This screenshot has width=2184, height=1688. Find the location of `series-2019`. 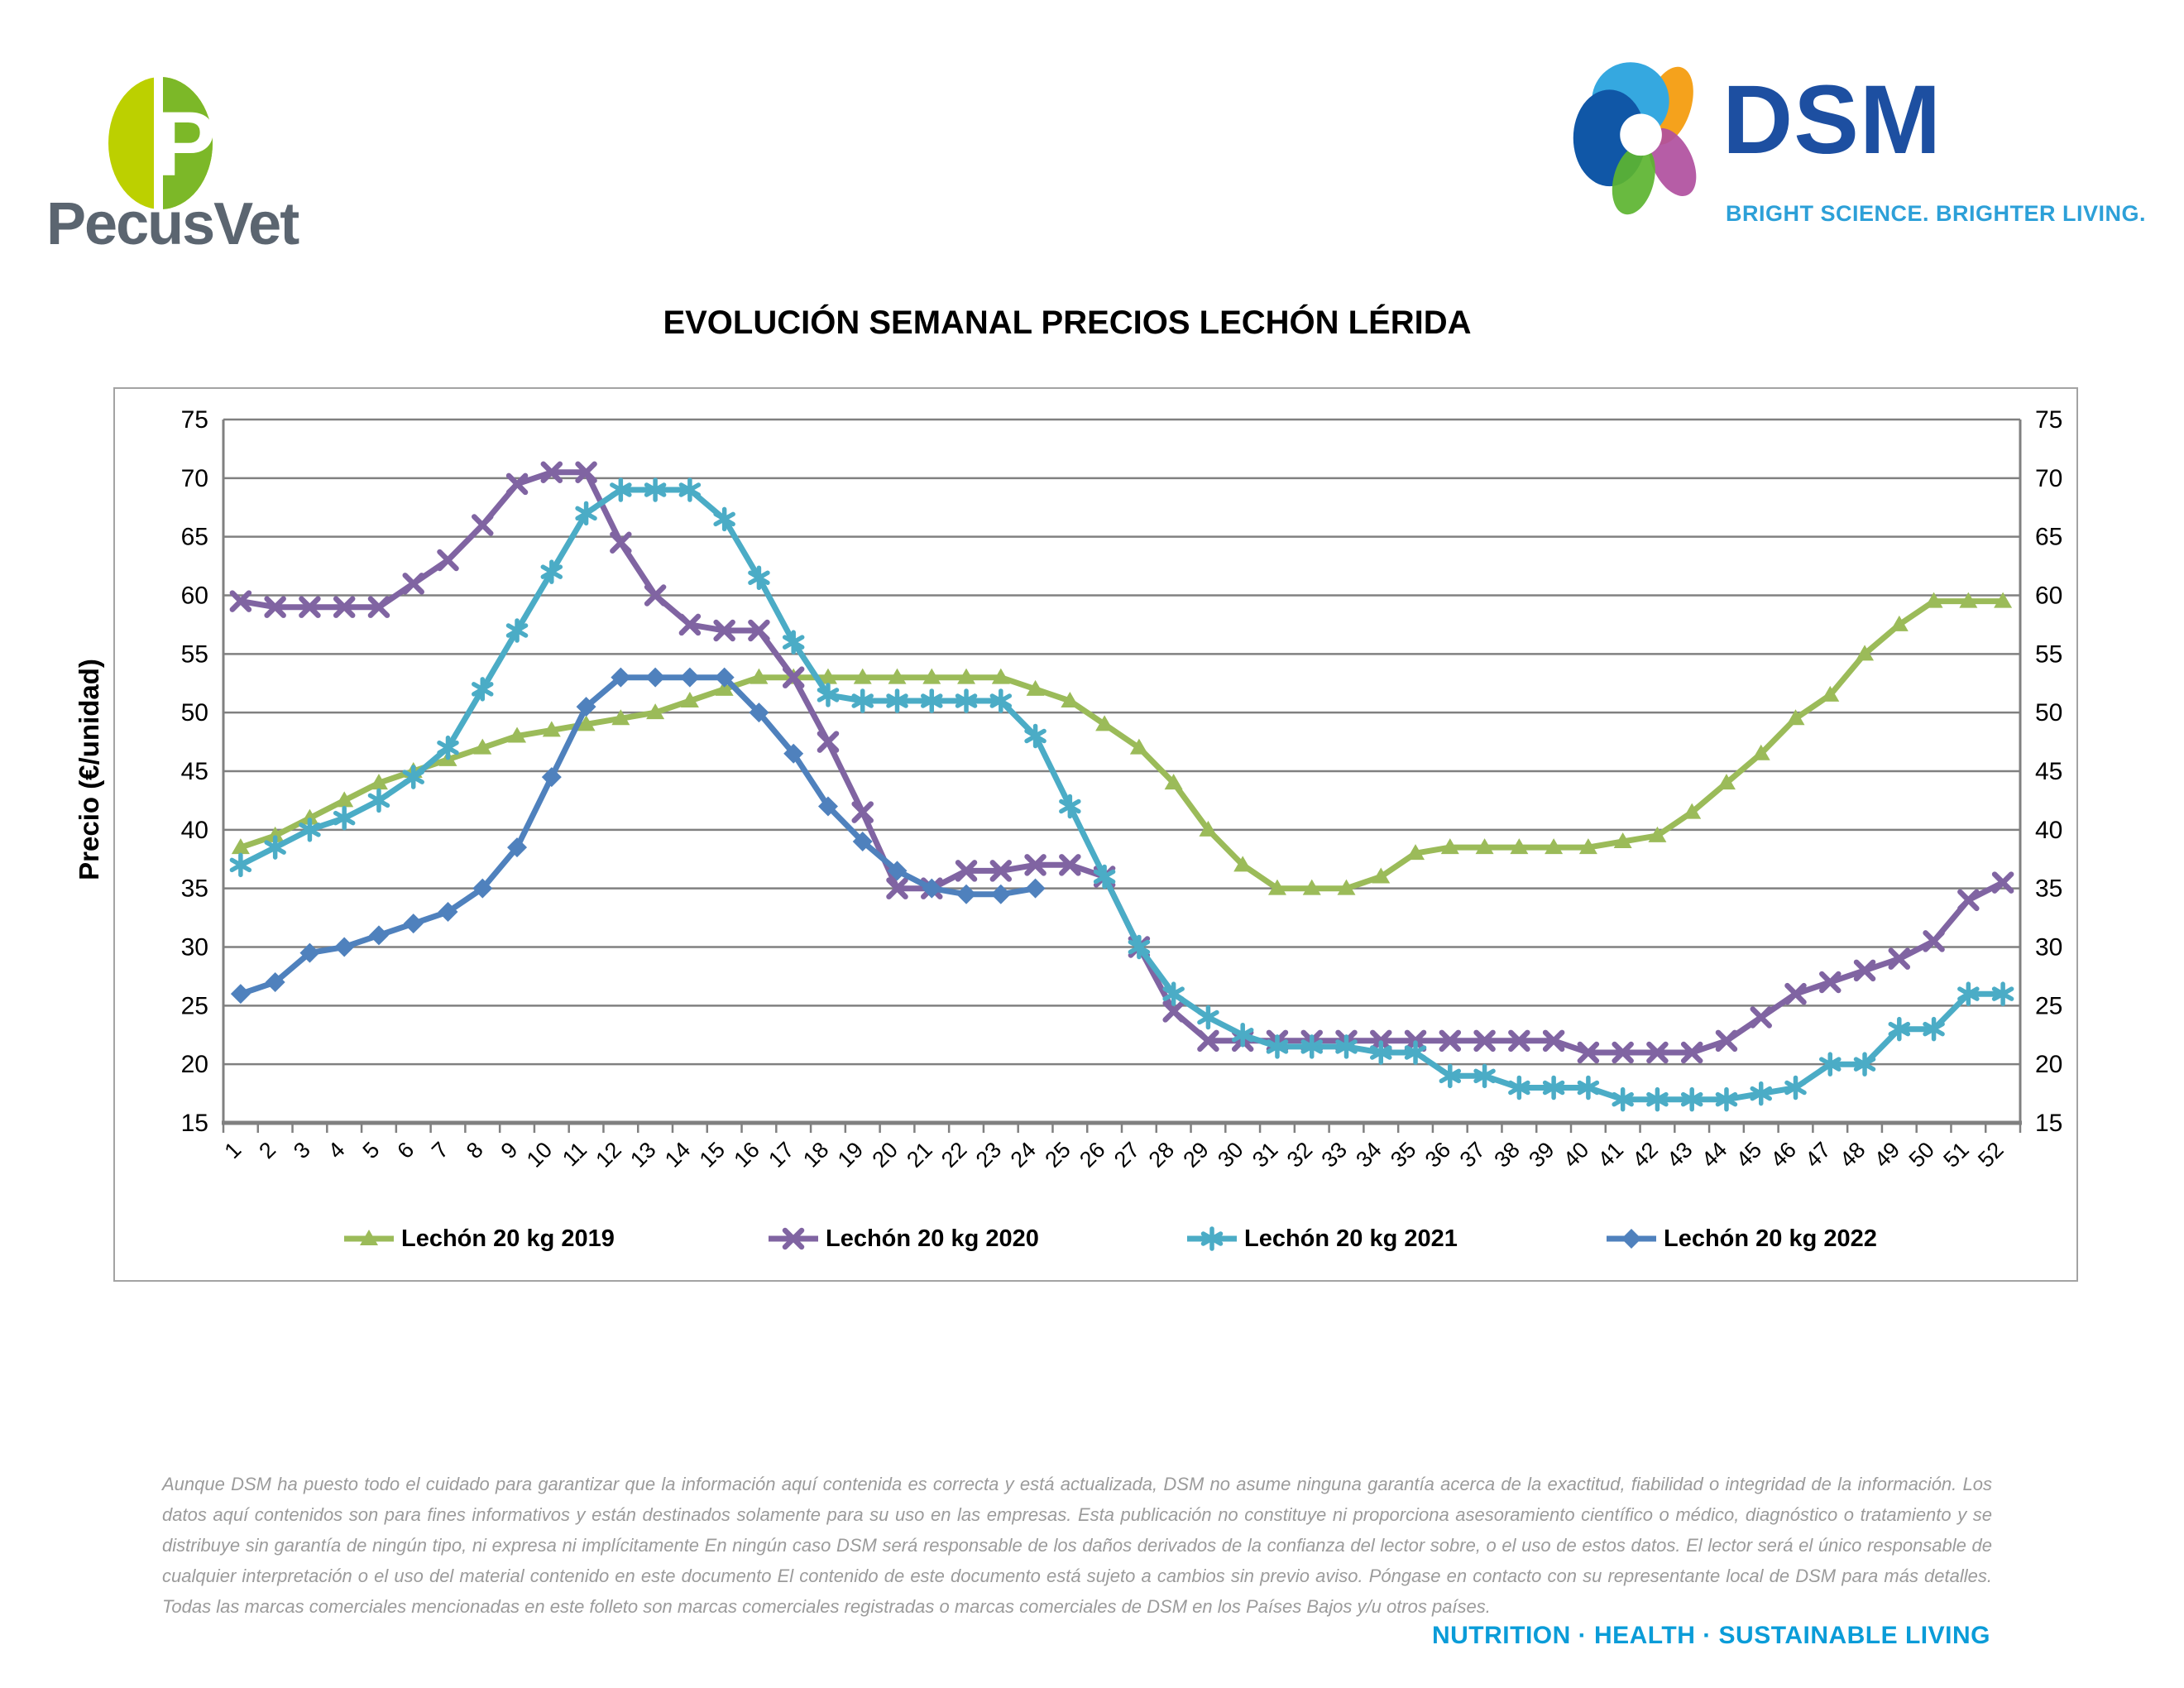

series-2019 is located at coordinates (1122, 743).